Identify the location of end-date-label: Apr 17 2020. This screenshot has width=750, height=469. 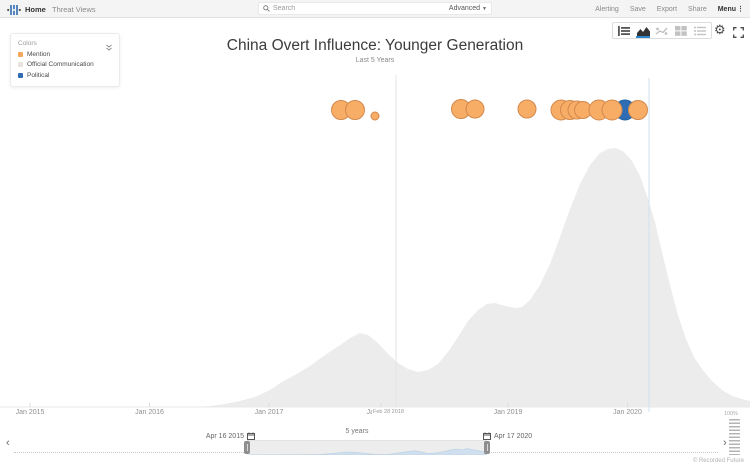
(513, 436).